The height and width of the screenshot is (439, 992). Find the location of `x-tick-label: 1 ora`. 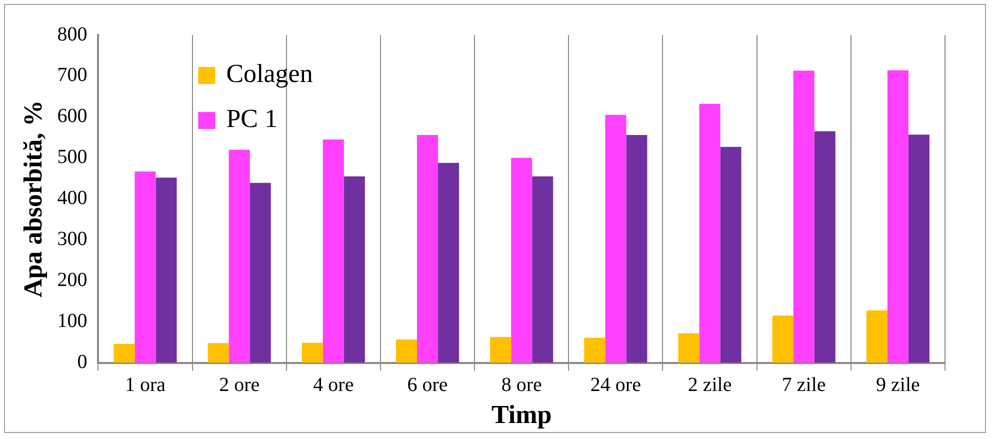

x-tick-label: 1 ora is located at coordinates (145, 385).